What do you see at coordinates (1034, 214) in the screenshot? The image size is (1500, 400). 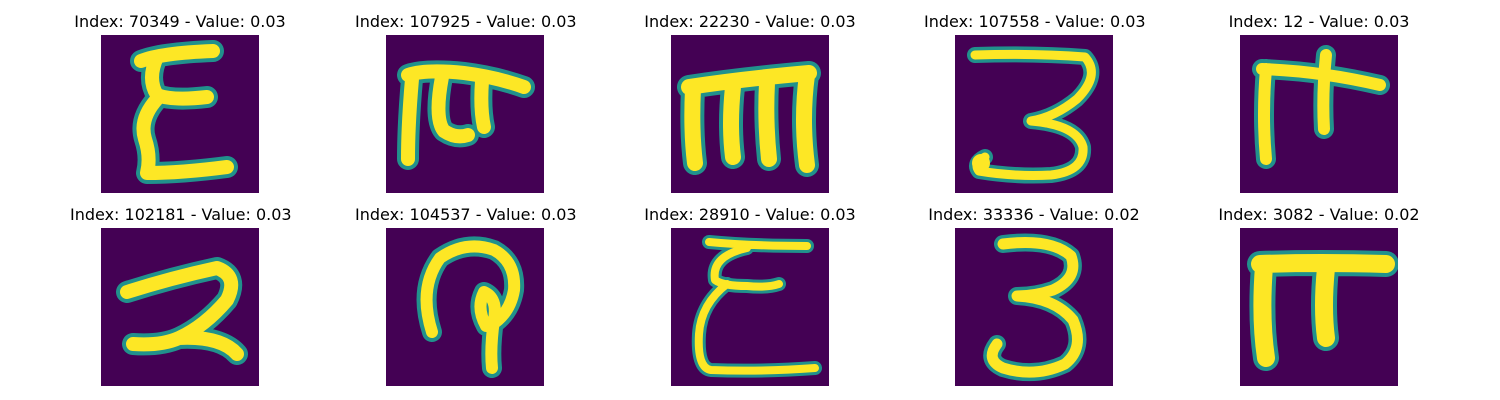 I see `panel-title: Index: 33336 - Value: 0.02` at bounding box center [1034, 214].